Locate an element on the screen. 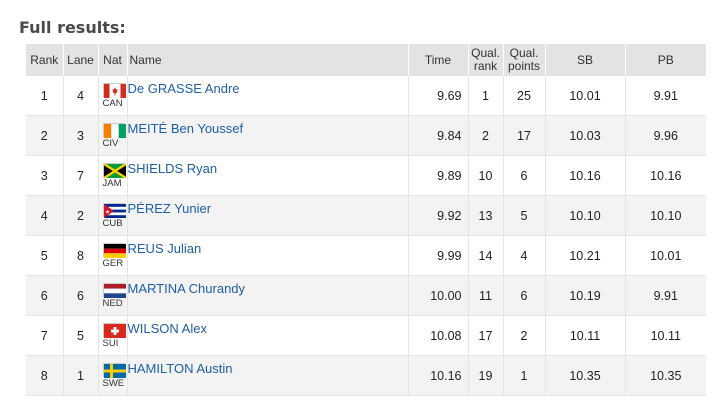  header-qual-points-line2: points is located at coordinates (524, 66).